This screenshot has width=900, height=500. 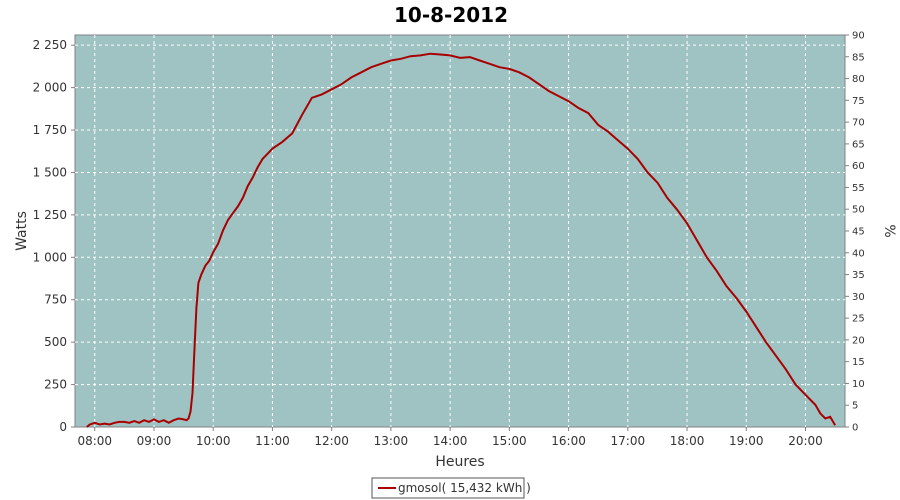 I want to click on y2-tick-label: 50, so click(x=858, y=210).